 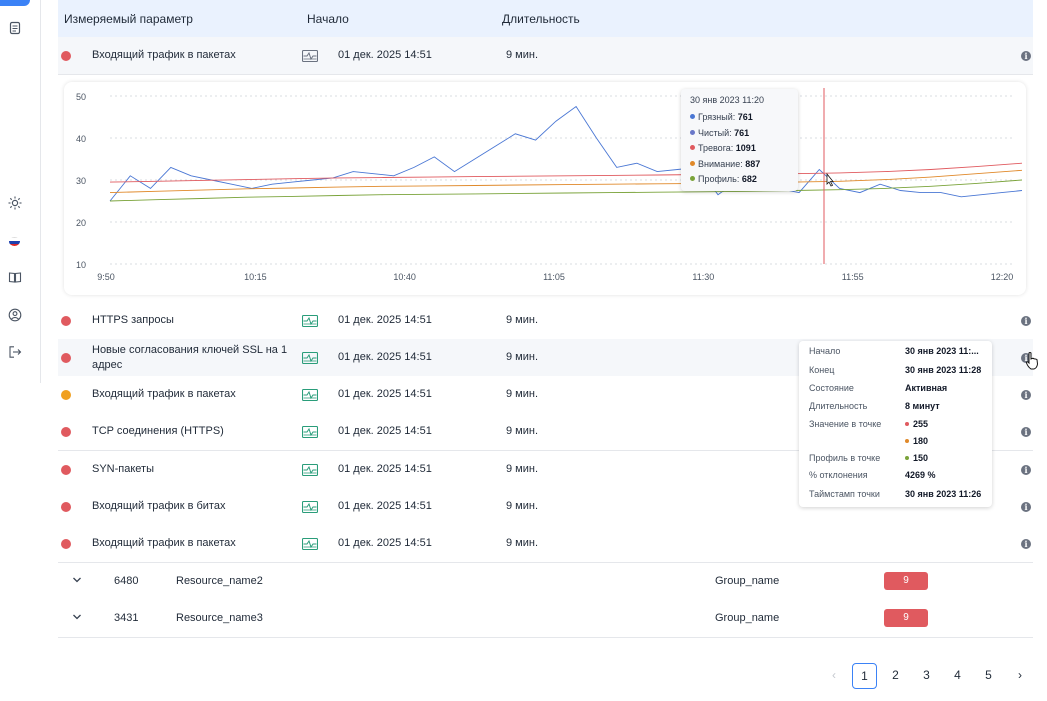 I want to click on page-button: 3, so click(x=926, y=675).